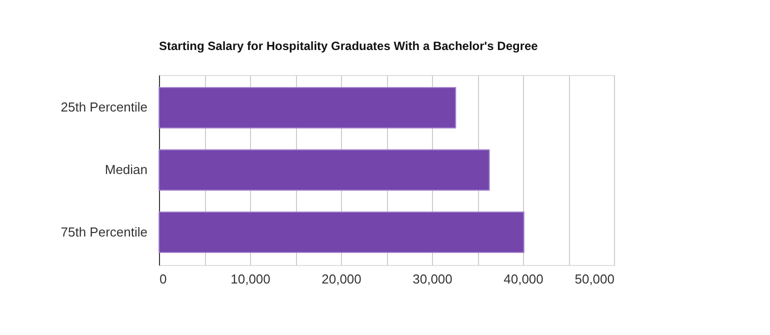 Image resolution: width=770 pixels, height=335 pixels. What do you see at coordinates (594, 279) in the screenshot?
I see `x-tick-label: 50,000` at bounding box center [594, 279].